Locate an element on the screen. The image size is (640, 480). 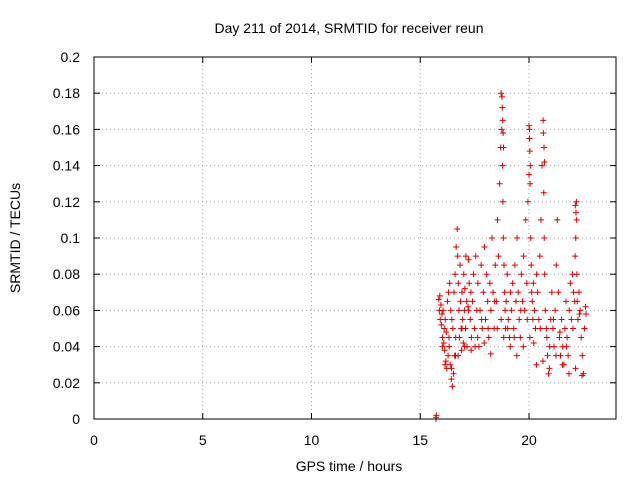
y-axis-label: SRMTID / TECUs is located at coordinates (15, 238).